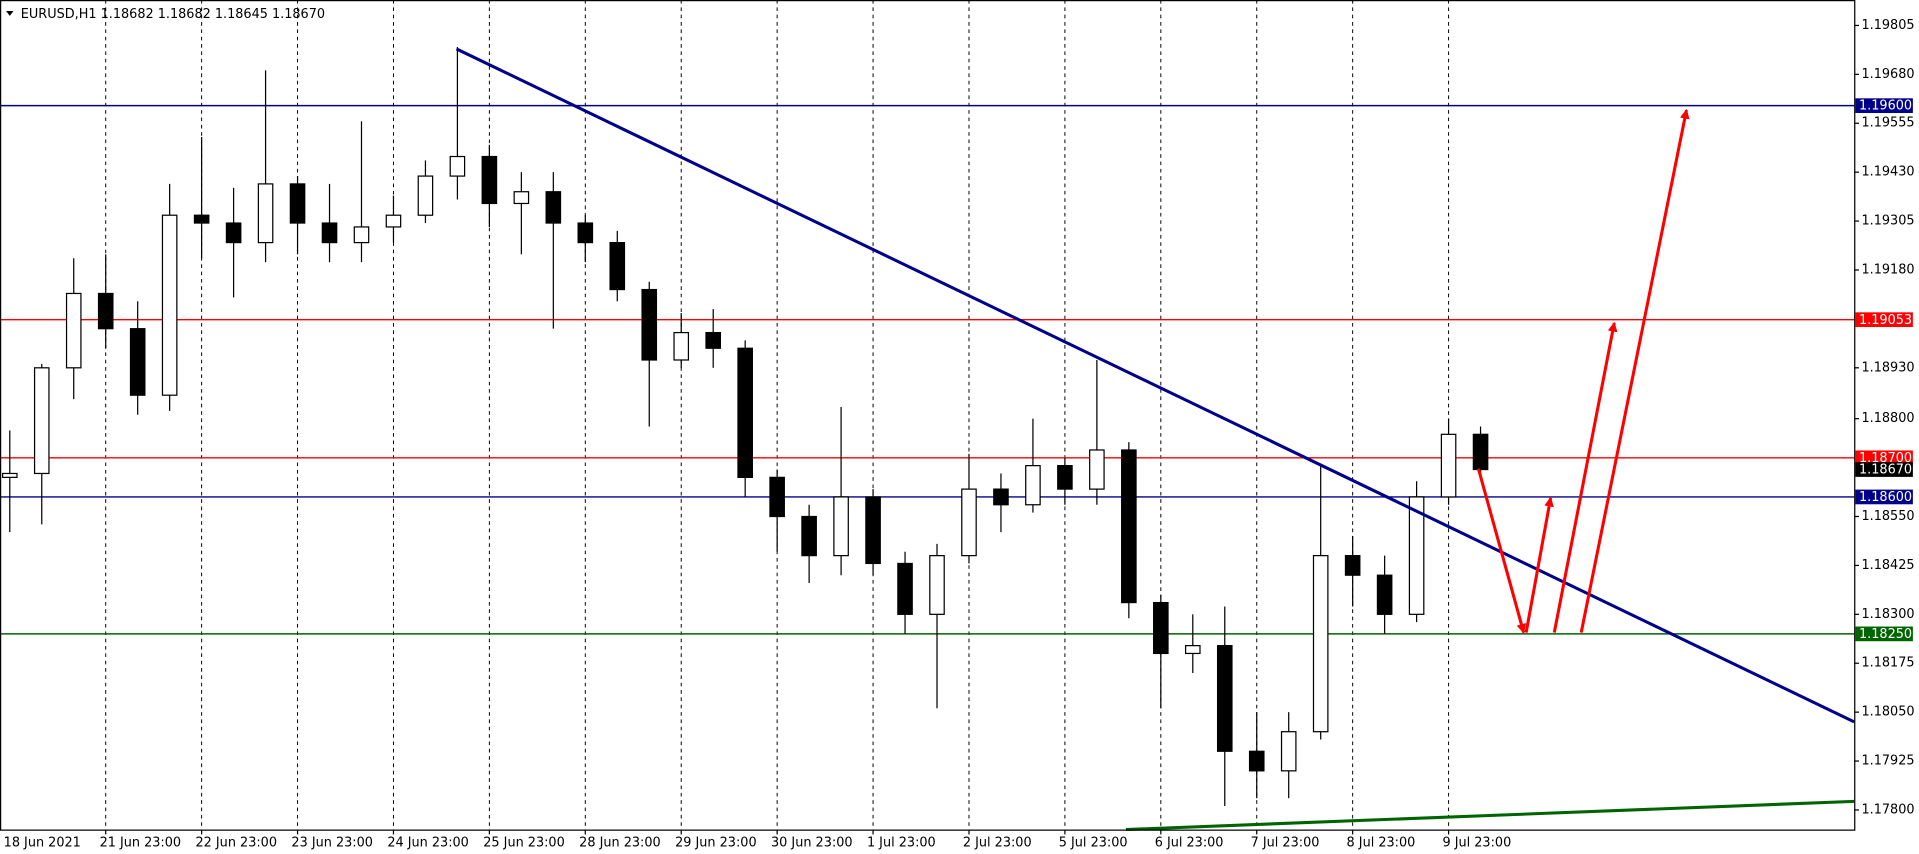  I want to click on y-tick-label: 1.19305, so click(1887, 221).